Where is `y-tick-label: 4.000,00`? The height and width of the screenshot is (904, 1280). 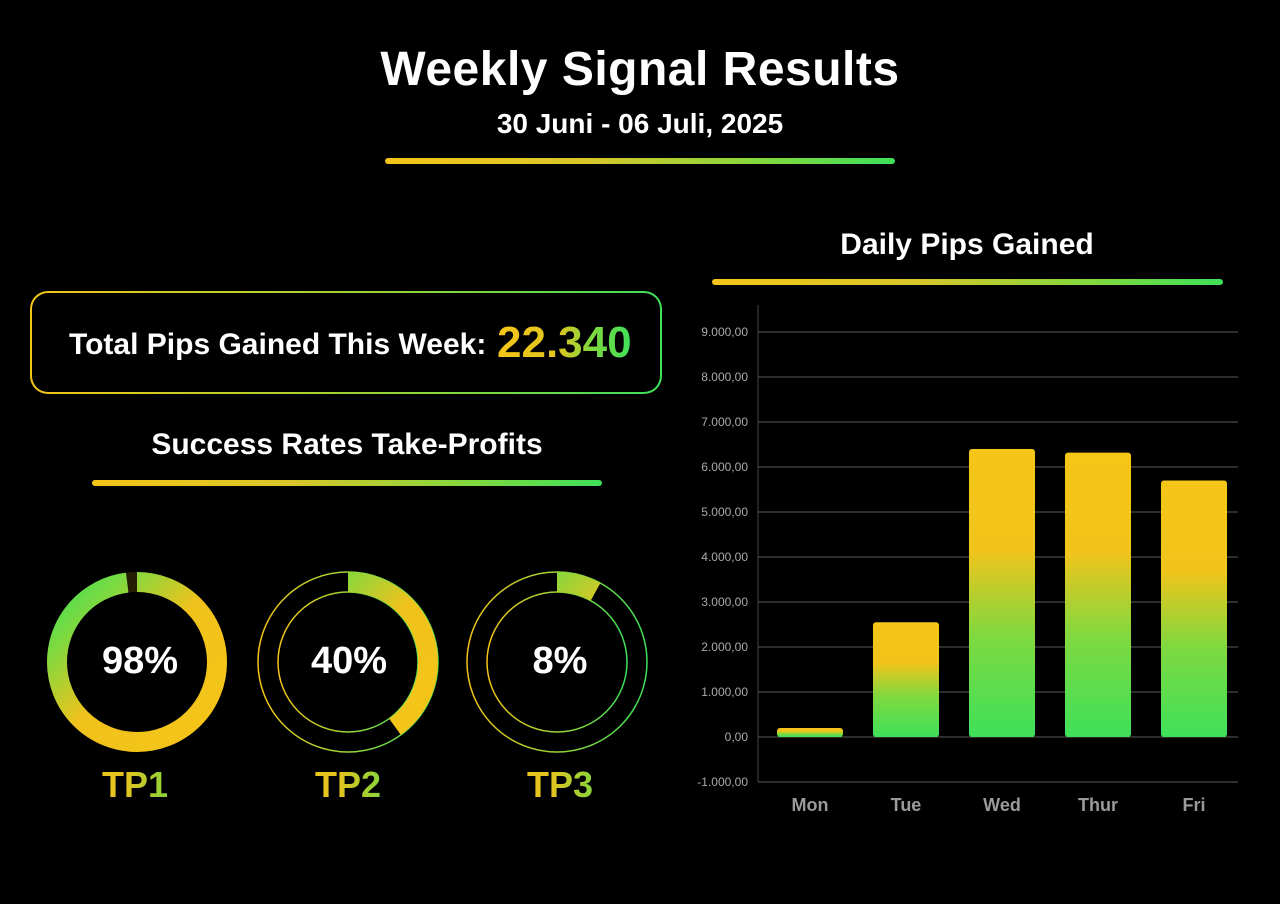 y-tick-label: 4.000,00 is located at coordinates (724, 557).